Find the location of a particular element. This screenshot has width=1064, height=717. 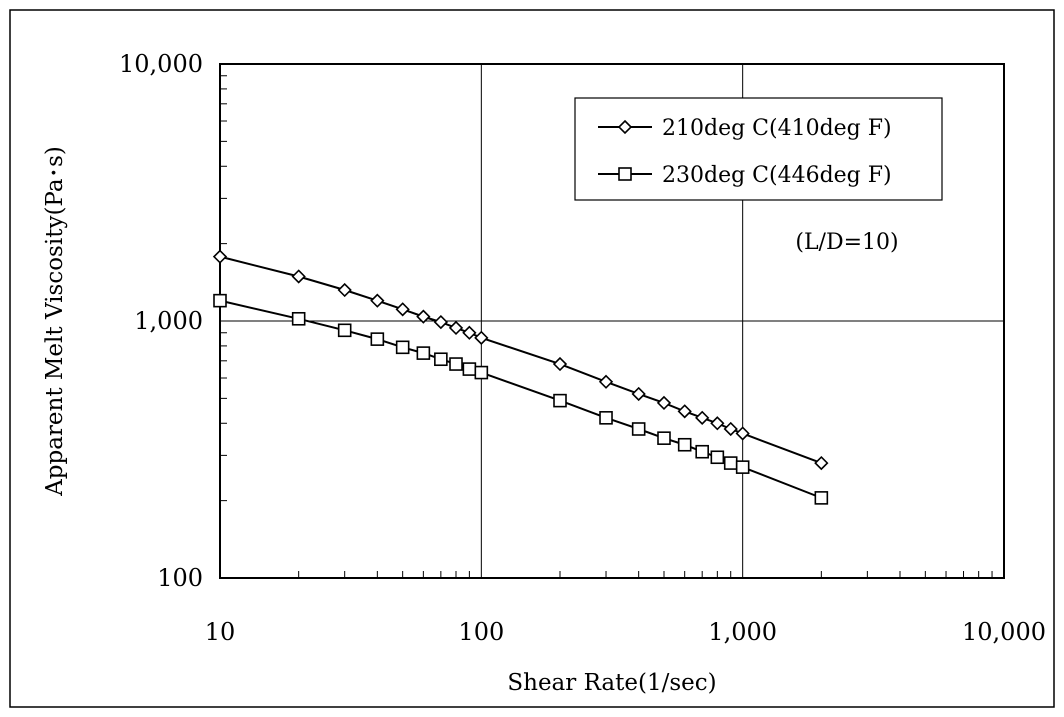

y-tick-labels: 100 1,000 10,000 is located at coordinates (161, 321).